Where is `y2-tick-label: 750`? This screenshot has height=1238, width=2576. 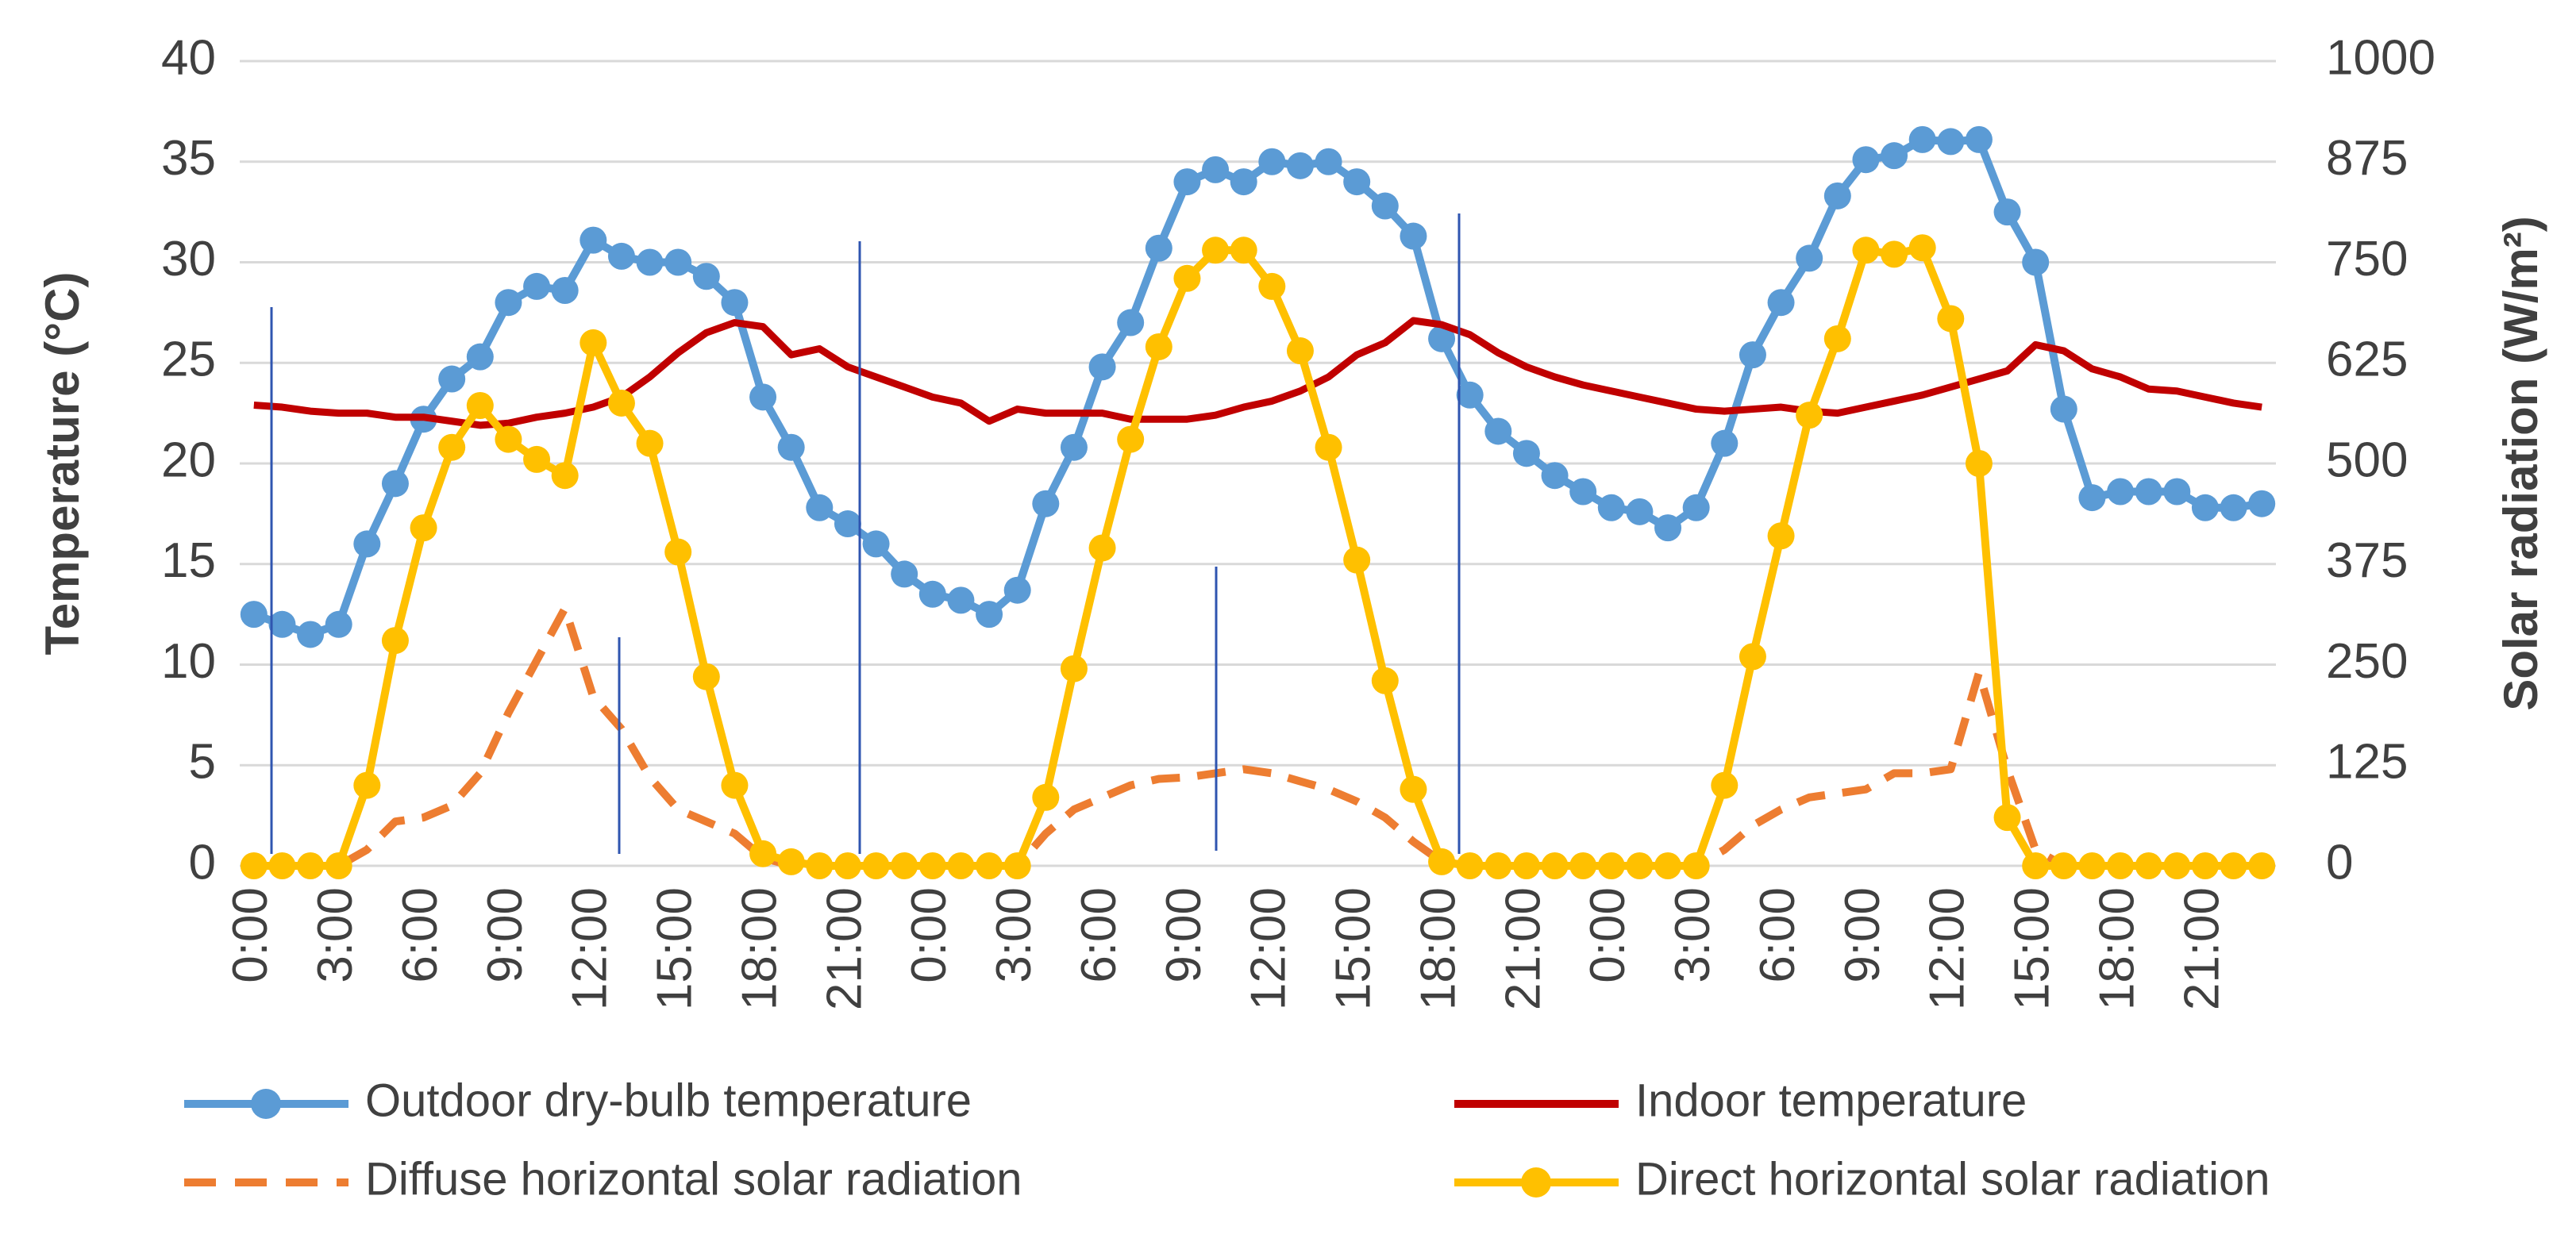 y2-tick-label: 750 is located at coordinates (2367, 259).